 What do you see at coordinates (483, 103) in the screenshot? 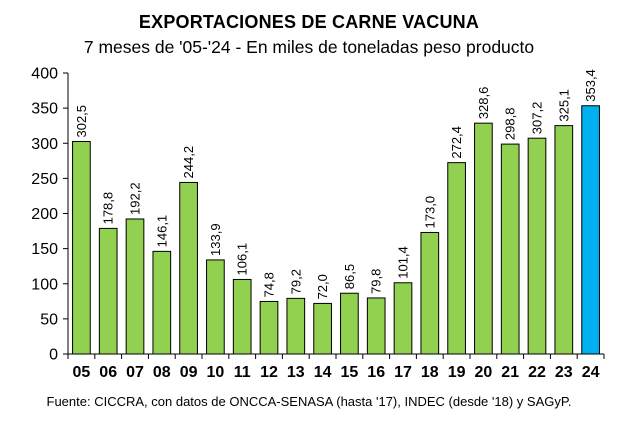
I see `data-label: 328,6` at bounding box center [483, 103].